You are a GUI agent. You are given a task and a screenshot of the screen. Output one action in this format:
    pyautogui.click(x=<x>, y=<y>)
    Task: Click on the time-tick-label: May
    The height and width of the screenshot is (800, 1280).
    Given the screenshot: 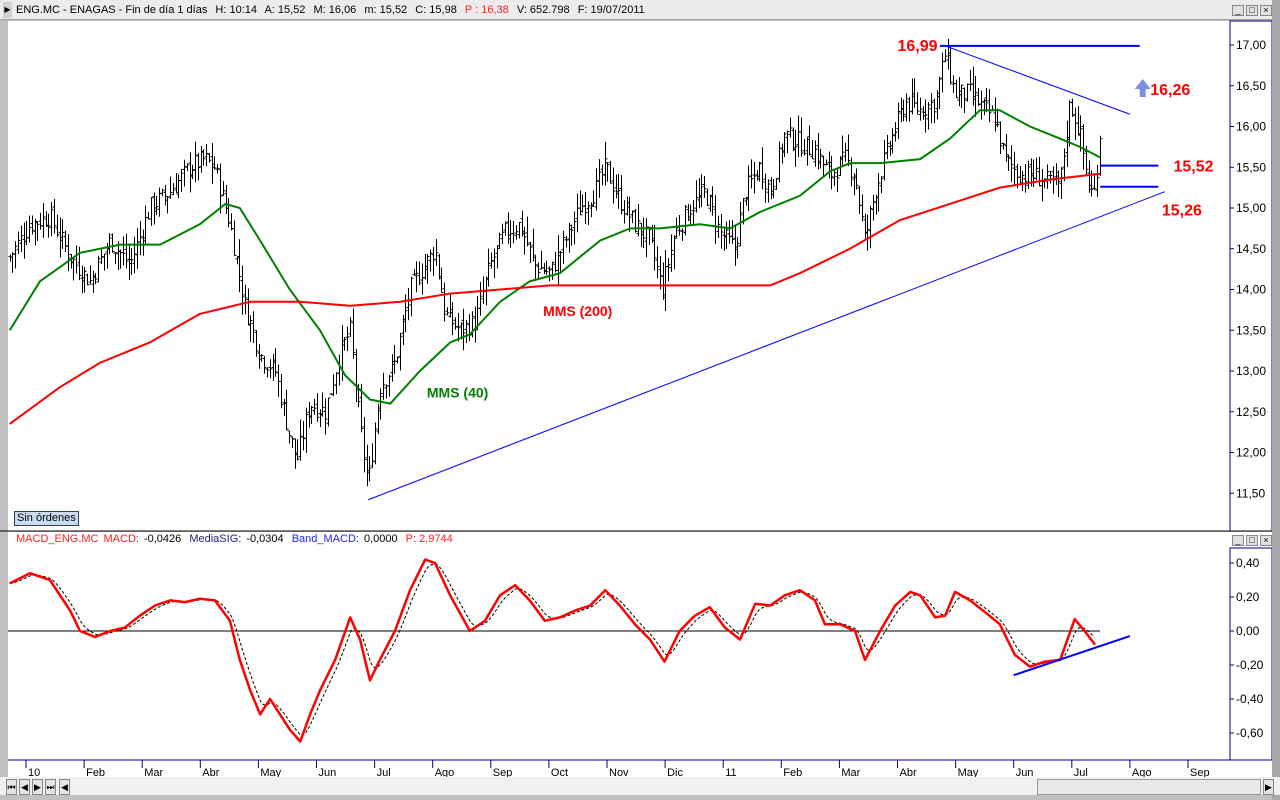 What is the action you would take?
    pyautogui.click(x=270, y=773)
    